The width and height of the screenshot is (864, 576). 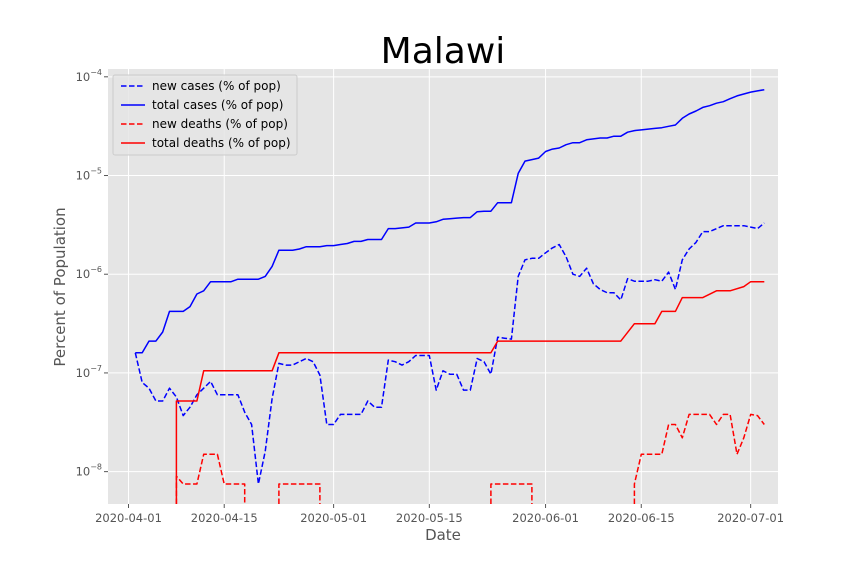 What do you see at coordinates (89, 76) in the screenshot?
I see `y-tick-label: 10⁻⁴` at bounding box center [89, 76].